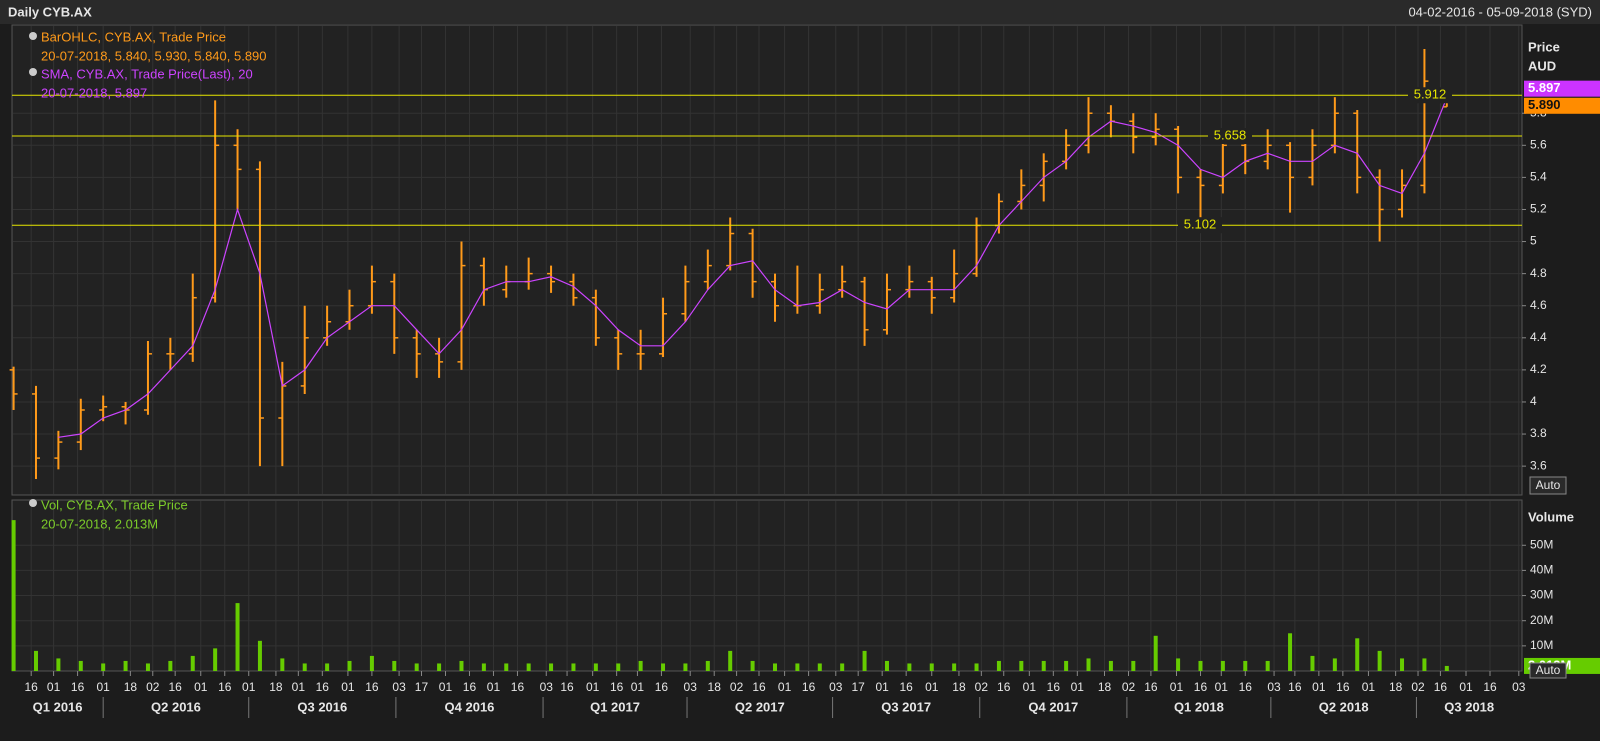 The image size is (1600, 741). What do you see at coordinates (176, 706) in the screenshot?
I see `quarter-label: Q2 2016` at bounding box center [176, 706].